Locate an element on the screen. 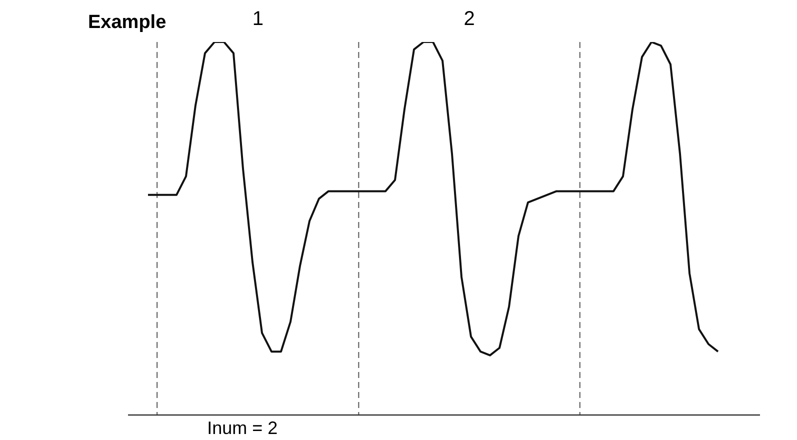 Image resolution: width=797 pixels, height=440 pixels. text: 2 is located at coordinates (469, 19).